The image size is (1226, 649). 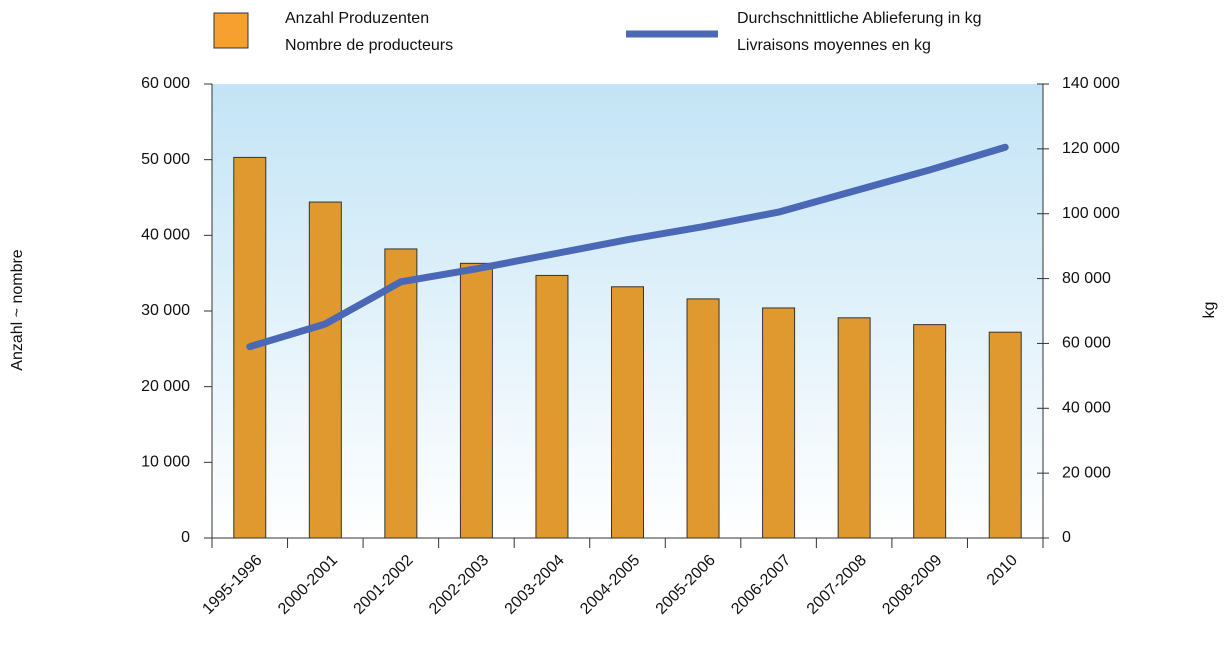 I want to click on y2-tick-label: 140 000, so click(x=1091, y=83).